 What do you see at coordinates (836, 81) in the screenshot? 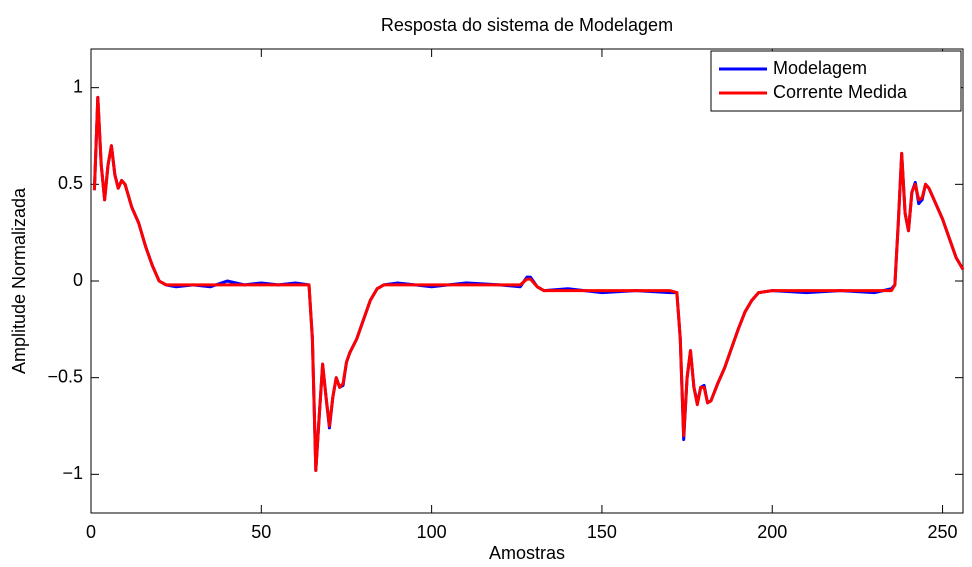
I see `legend-box` at bounding box center [836, 81].